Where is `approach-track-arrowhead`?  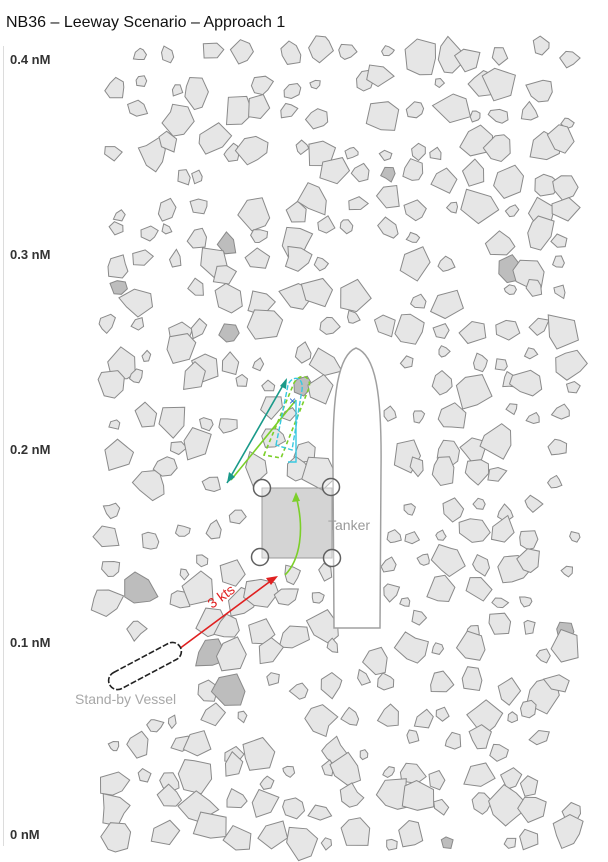 approach-track-arrowhead is located at coordinates (296, 497).